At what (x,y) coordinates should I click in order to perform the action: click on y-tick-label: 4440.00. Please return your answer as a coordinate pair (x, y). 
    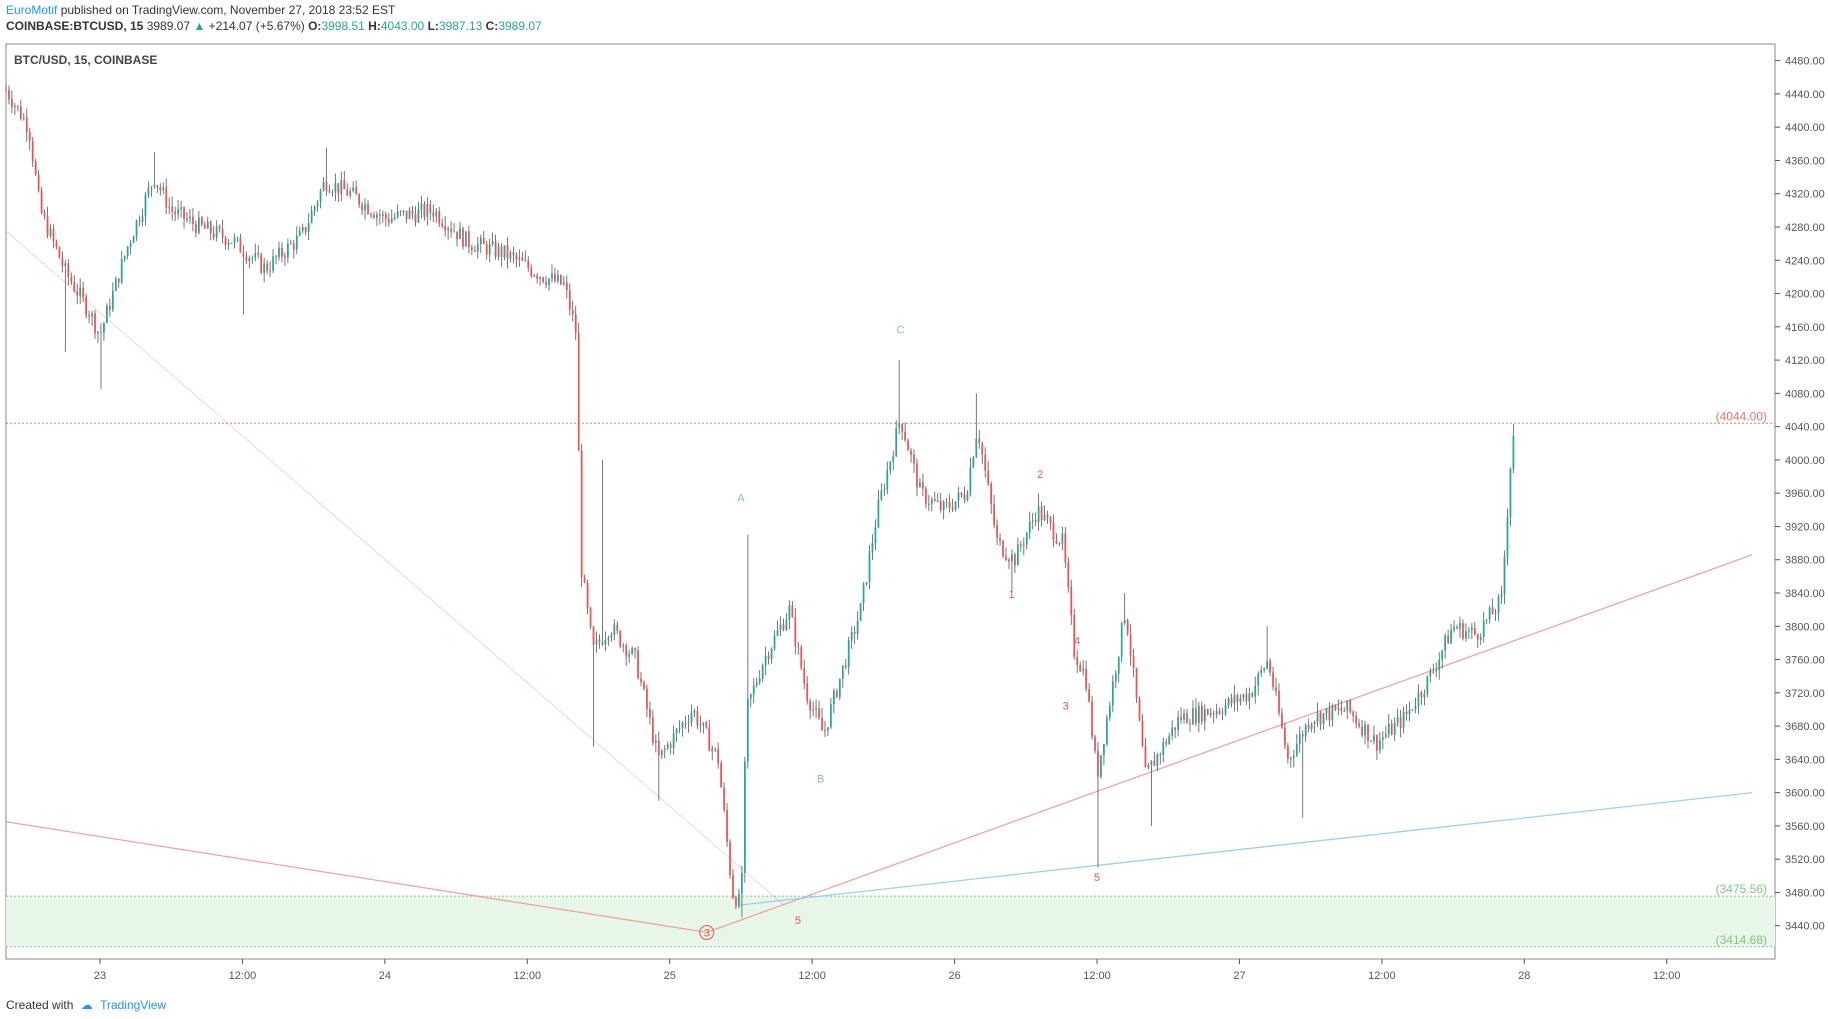
    Looking at the image, I should click on (1805, 95).